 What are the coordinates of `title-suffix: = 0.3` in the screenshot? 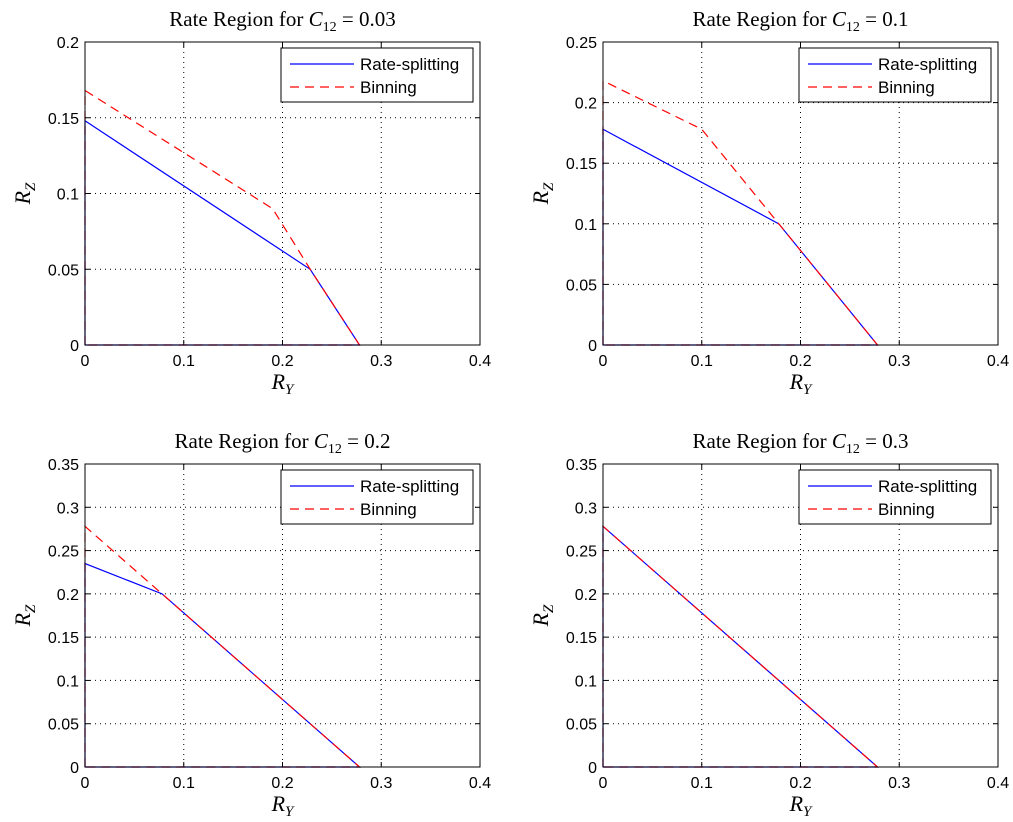 It's located at (884, 441).